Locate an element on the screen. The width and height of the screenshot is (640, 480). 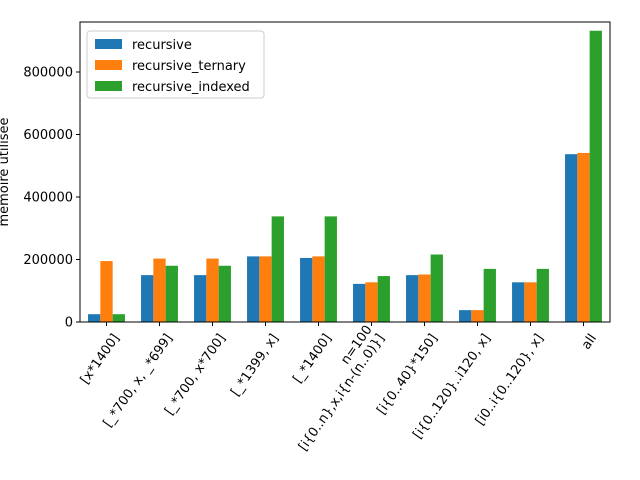
y-axis-label: mémoire utilisée is located at coordinates (6, 171).